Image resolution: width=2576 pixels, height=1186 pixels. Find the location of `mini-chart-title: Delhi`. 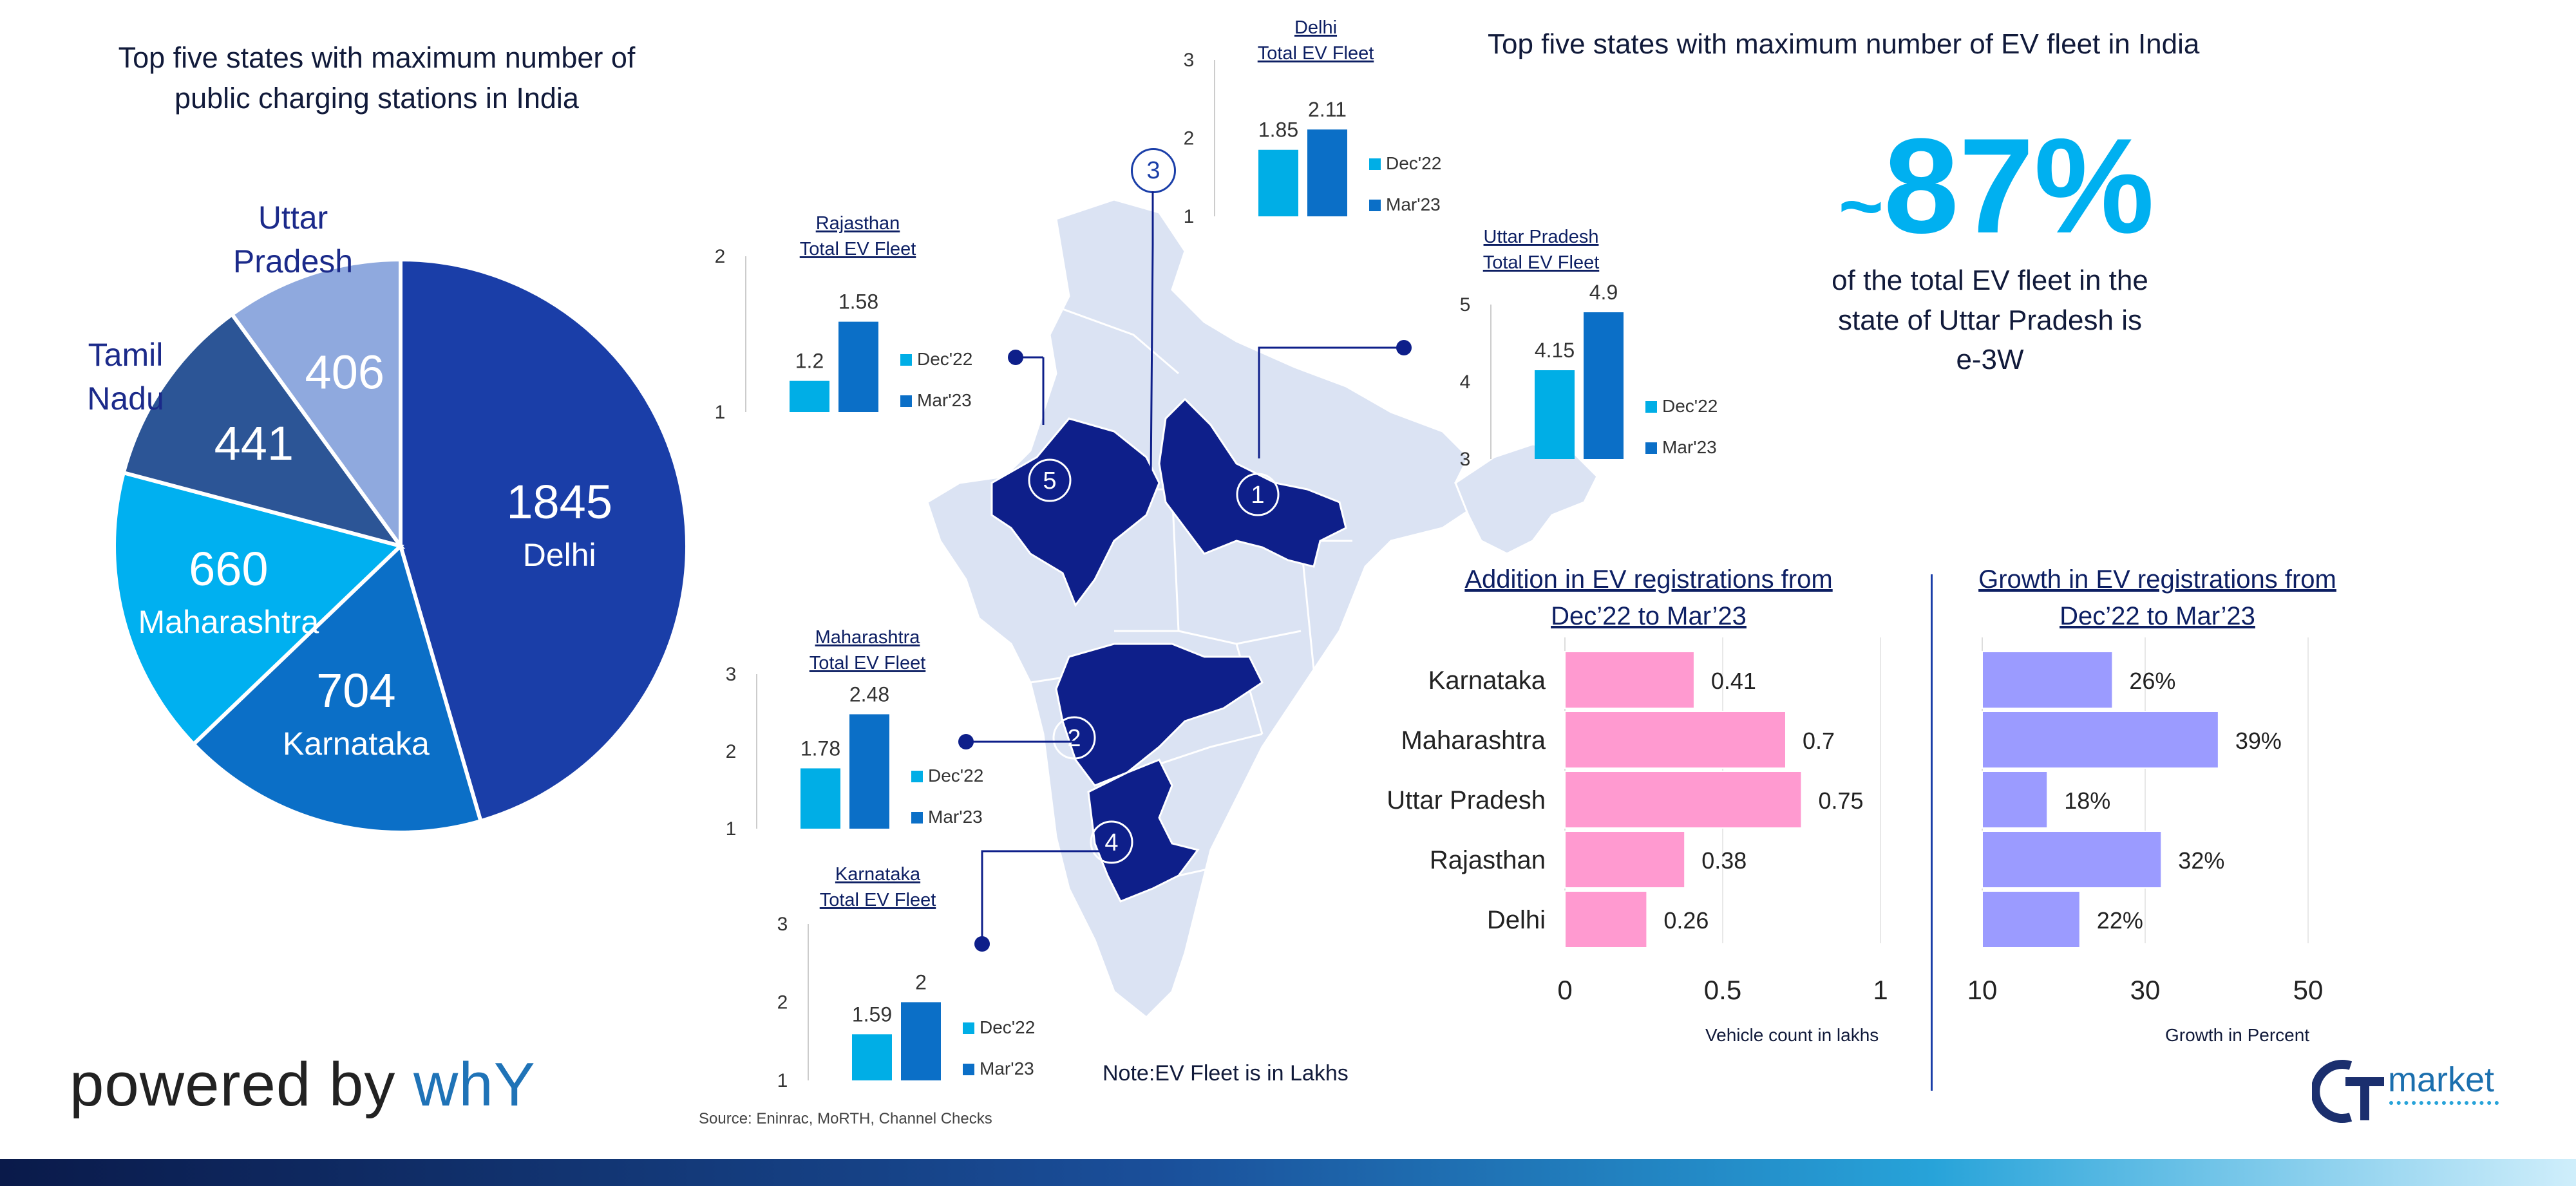

mini-chart-title: Delhi is located at coordinates (1316, 27).